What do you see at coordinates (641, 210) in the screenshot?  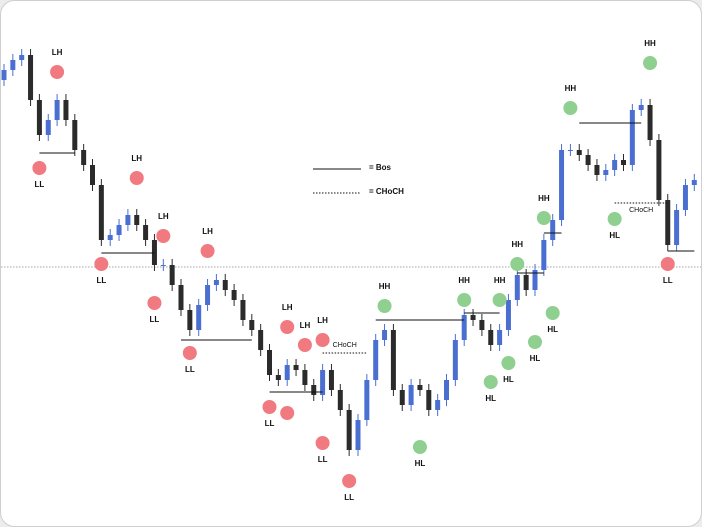 I see `choch-label: CHoCH` at bounding box center [641, 210].